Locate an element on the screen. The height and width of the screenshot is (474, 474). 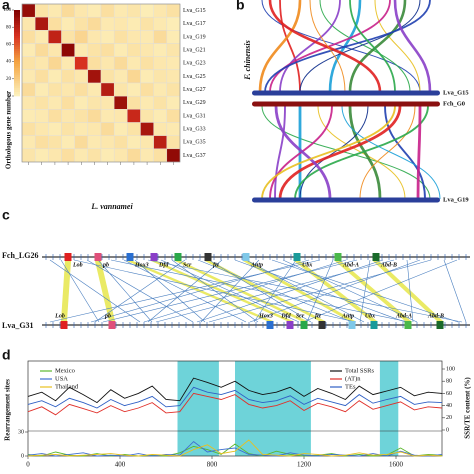
legend-label: Total SSRs is located at coordinates (359, 370).